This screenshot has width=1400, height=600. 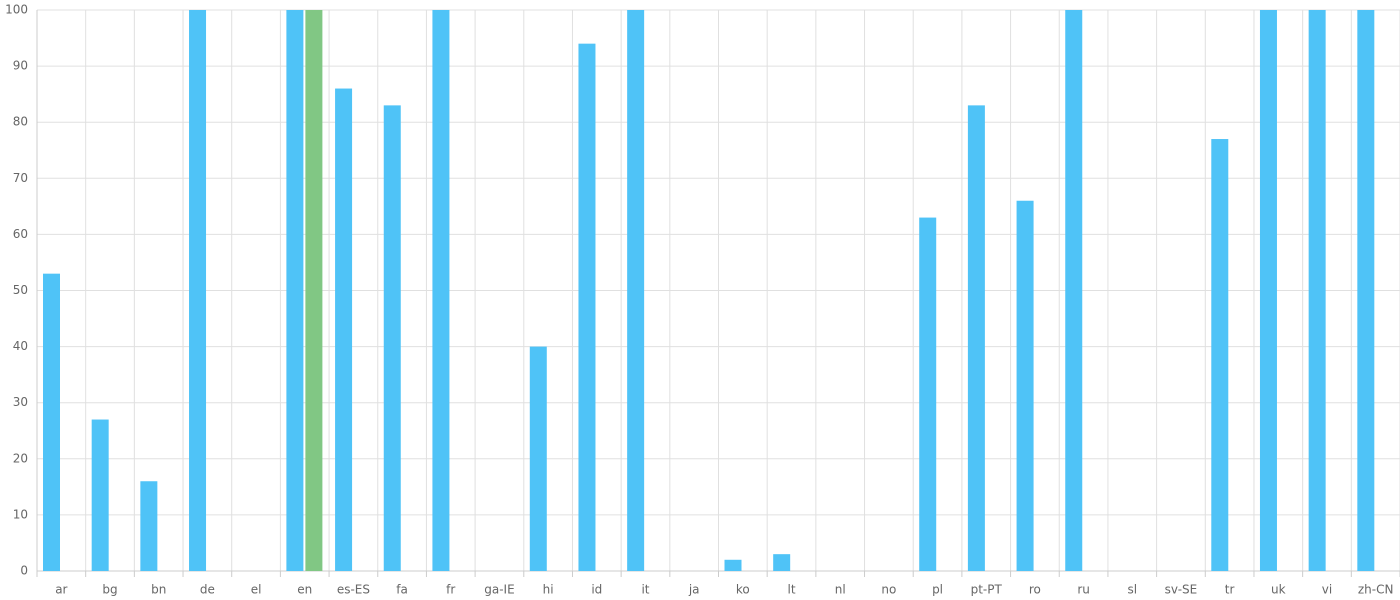 What do you see at coordinates (353, 590) in the screenshot?
I see `x-tick-label: es-ES` at bounding box center [353, 590].